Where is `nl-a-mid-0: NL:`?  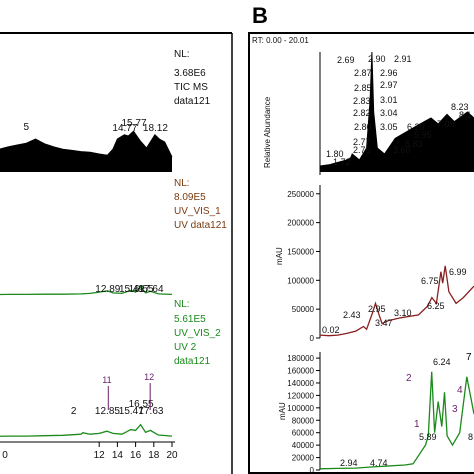
nl-a-mid-0: NL: is located at coordinates (182, 183).